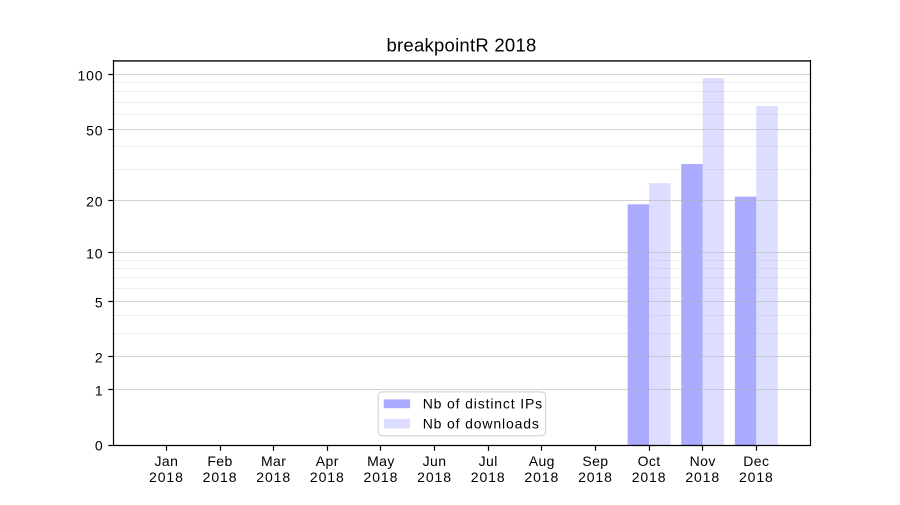  Describe the element at coordinates (542, 461) in the screenshot. I see `svg-text: Aug` at that location.